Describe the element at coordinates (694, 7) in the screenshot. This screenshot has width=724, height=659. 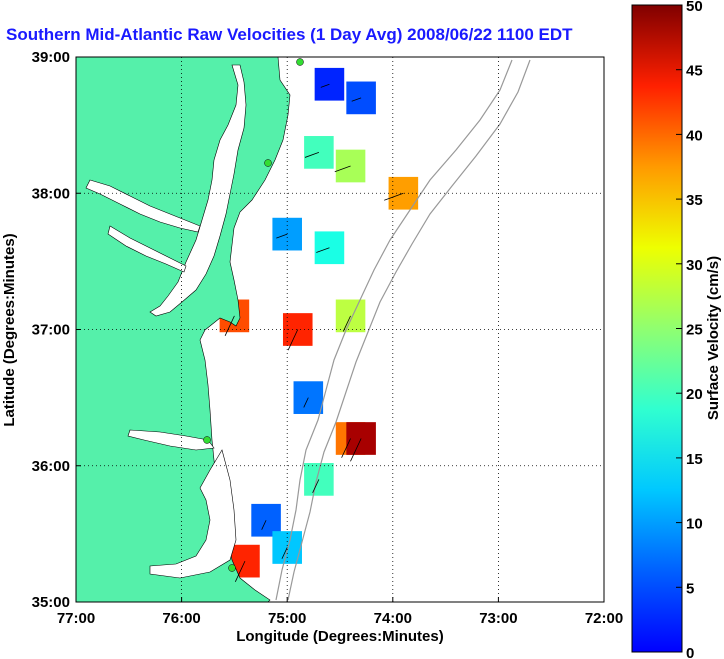
I see `colorbar-tick-label: 50` at that location.